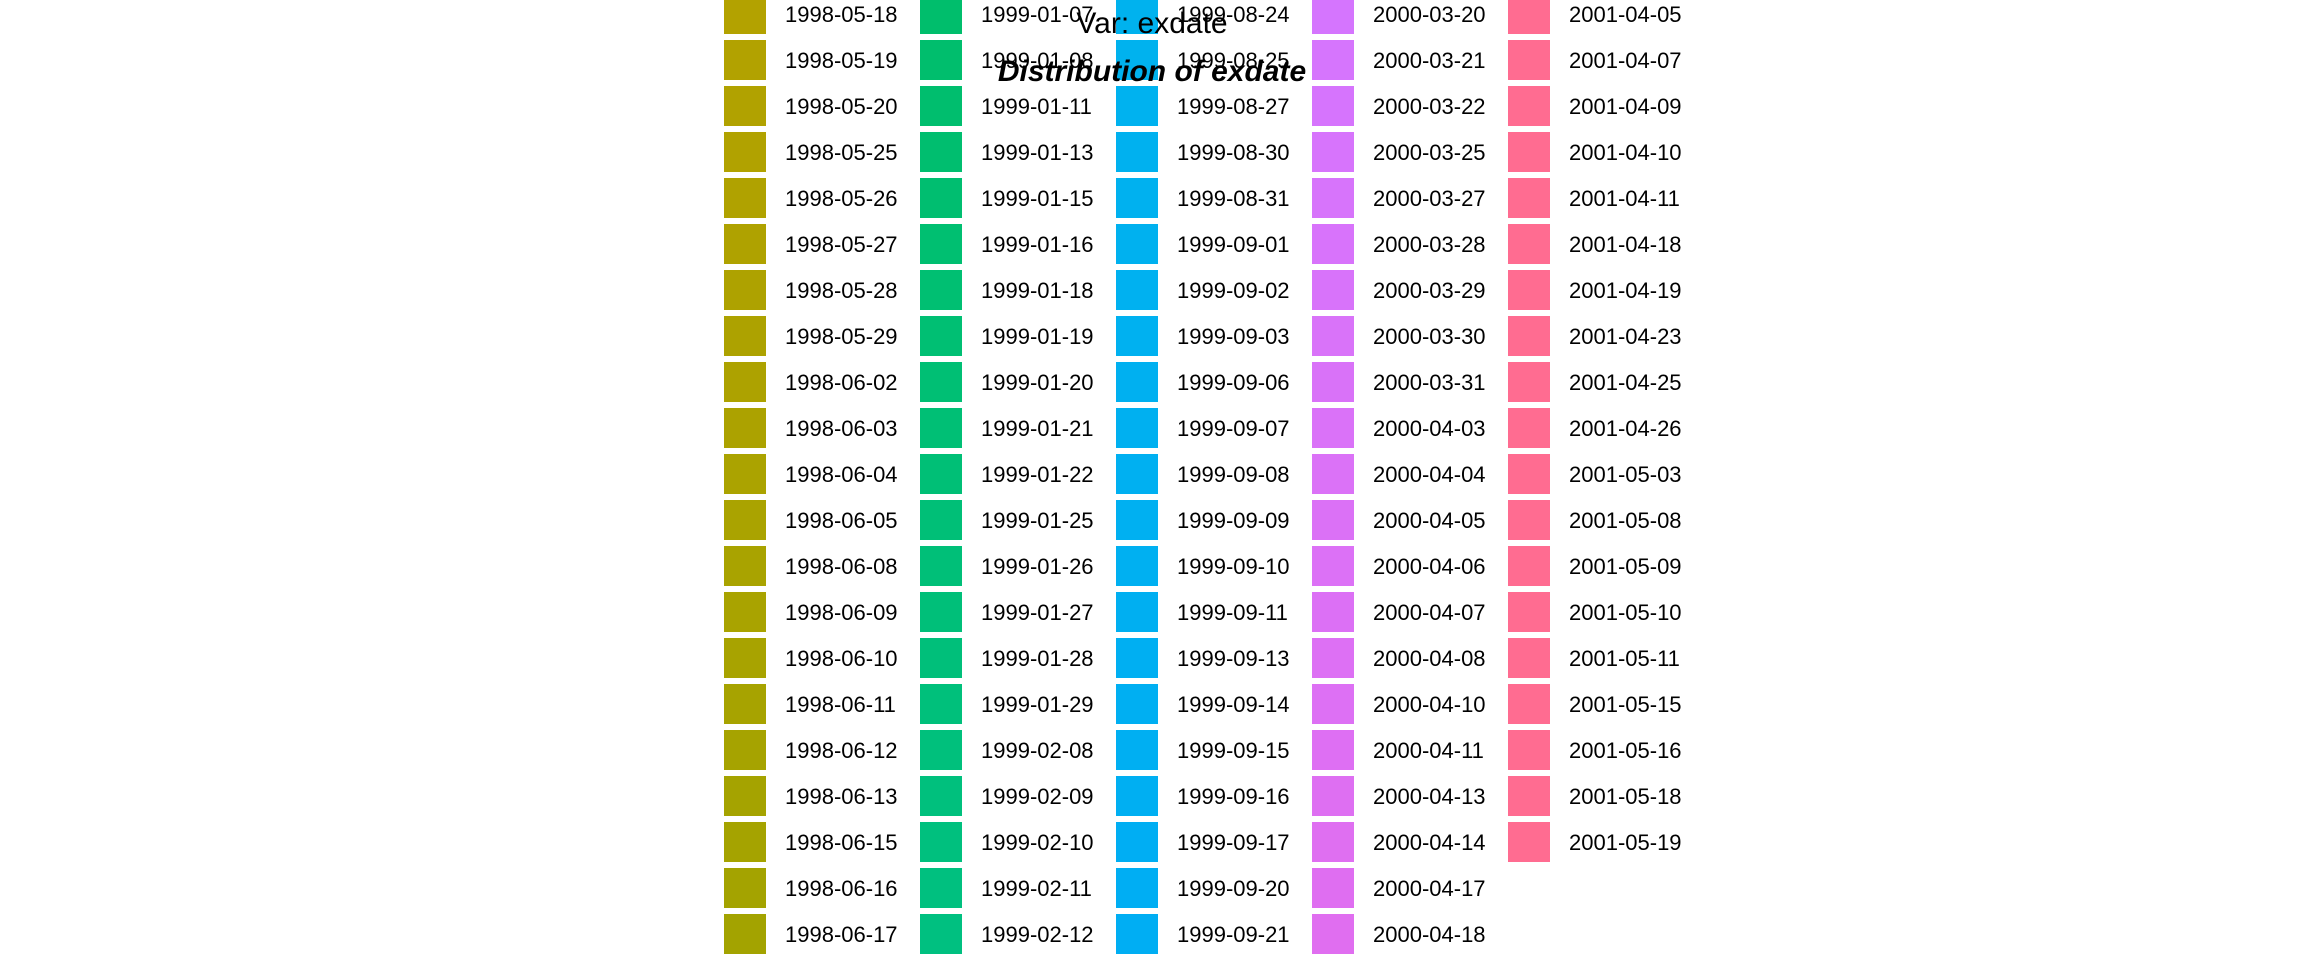 The image size is (2304, 960). I want to click on legend-key-label: 1999-09-14, so click(1233, 704).